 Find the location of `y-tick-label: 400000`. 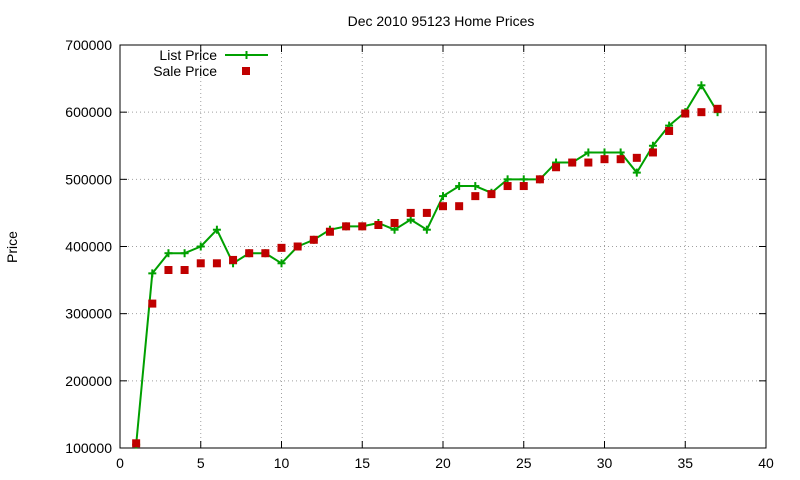

y-tick-label: 400000 is located at coordinates (88, 247).